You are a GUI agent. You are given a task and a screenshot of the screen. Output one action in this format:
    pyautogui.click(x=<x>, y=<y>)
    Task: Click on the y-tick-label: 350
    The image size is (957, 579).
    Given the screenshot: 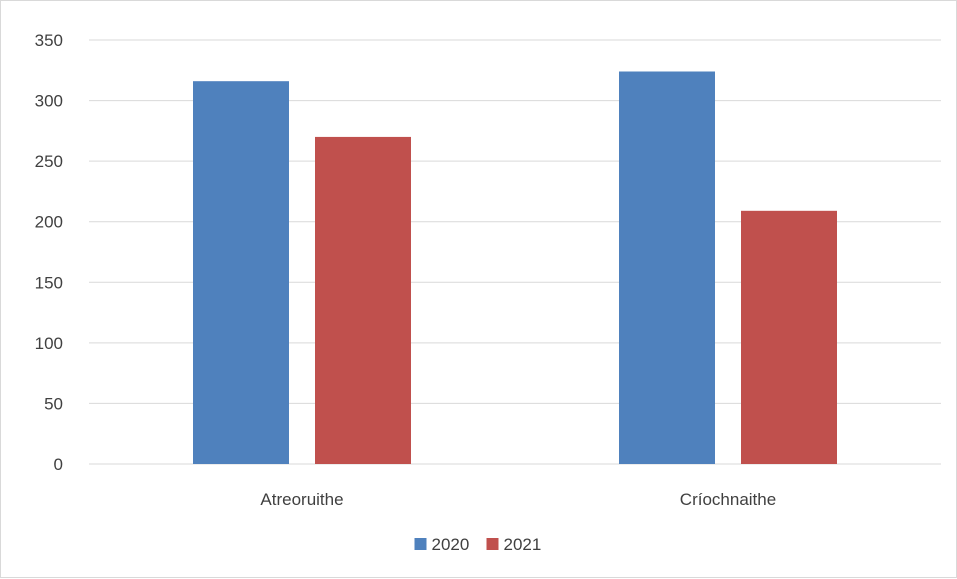 What is the action you would take?
    pyautogui.click(x=49, y=40)
    